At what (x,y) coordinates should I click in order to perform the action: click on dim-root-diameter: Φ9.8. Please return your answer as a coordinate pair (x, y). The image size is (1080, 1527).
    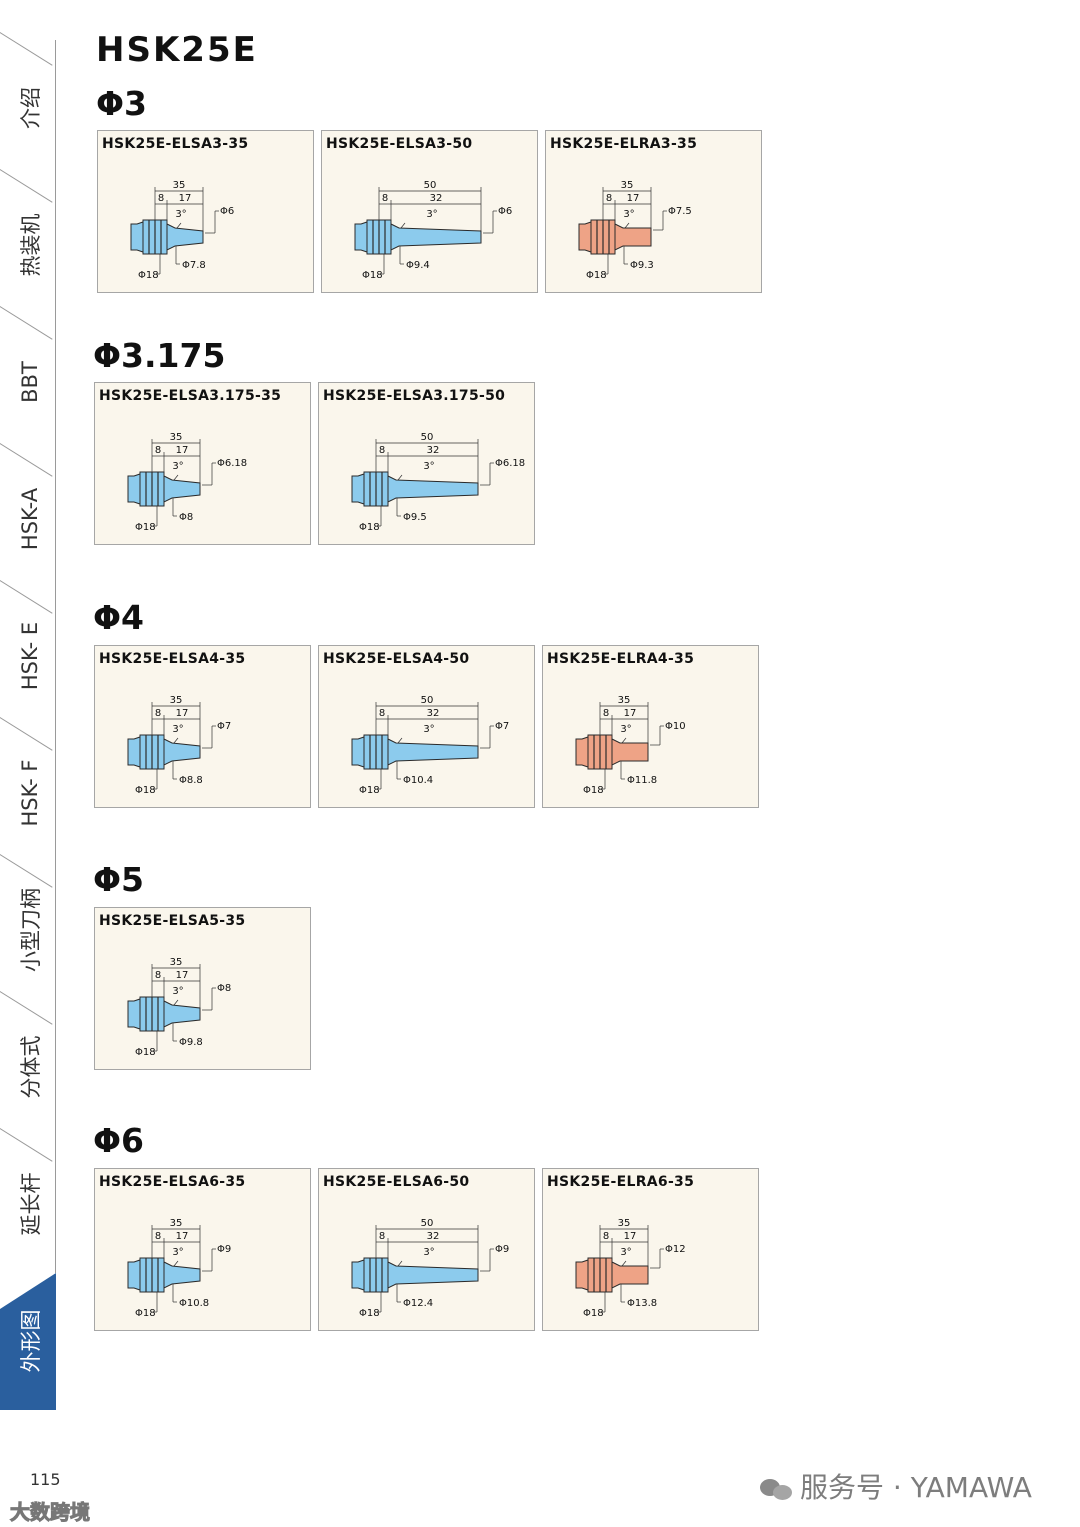
    Looking at the image, I should click on (191, 1042).